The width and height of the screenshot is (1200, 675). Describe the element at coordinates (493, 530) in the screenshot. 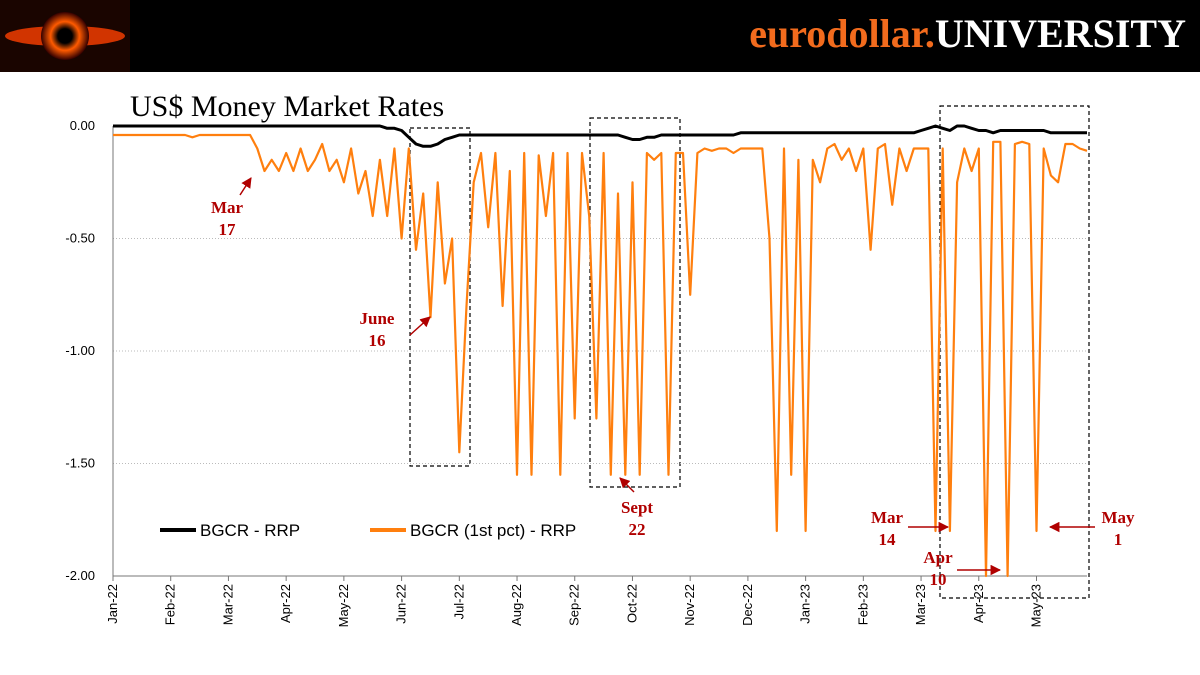

I see `legend-label: BGCR (1st pct) - RRP` at that location.